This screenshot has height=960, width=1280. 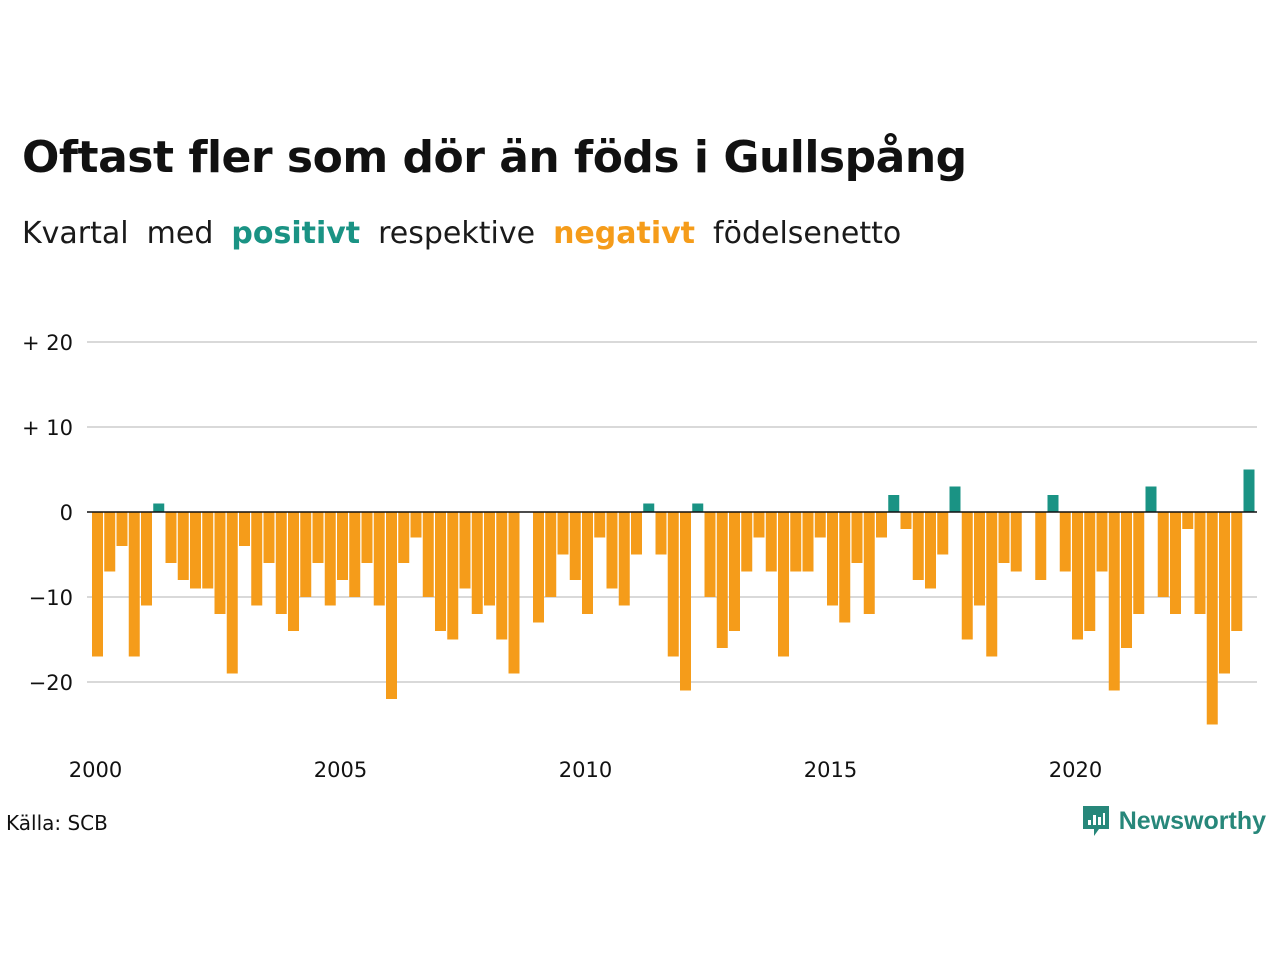 What do you see at coordinates (47, 428) in the screenshot?
I see `y-tick-label: + 10` at bounding box center [47, 428].